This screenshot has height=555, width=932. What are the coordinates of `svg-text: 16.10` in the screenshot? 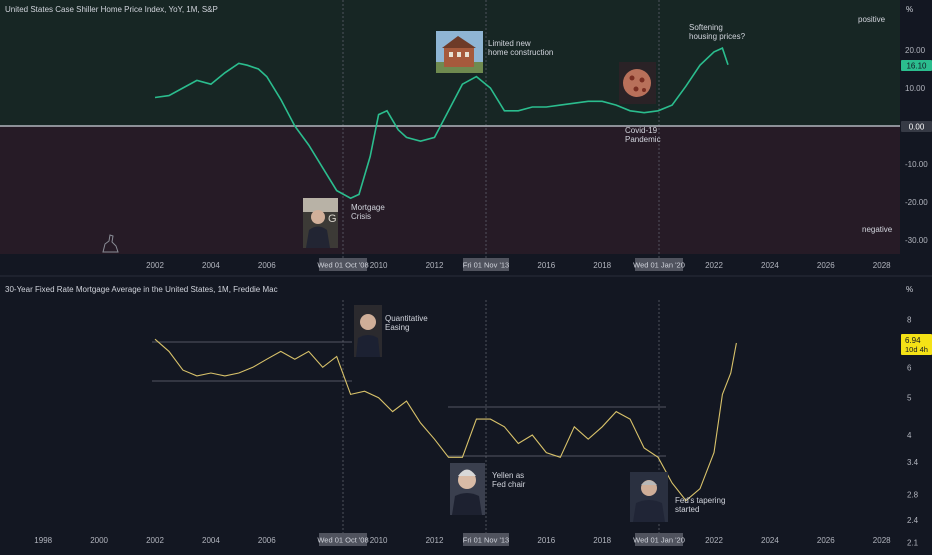 It's located at (916, 66).